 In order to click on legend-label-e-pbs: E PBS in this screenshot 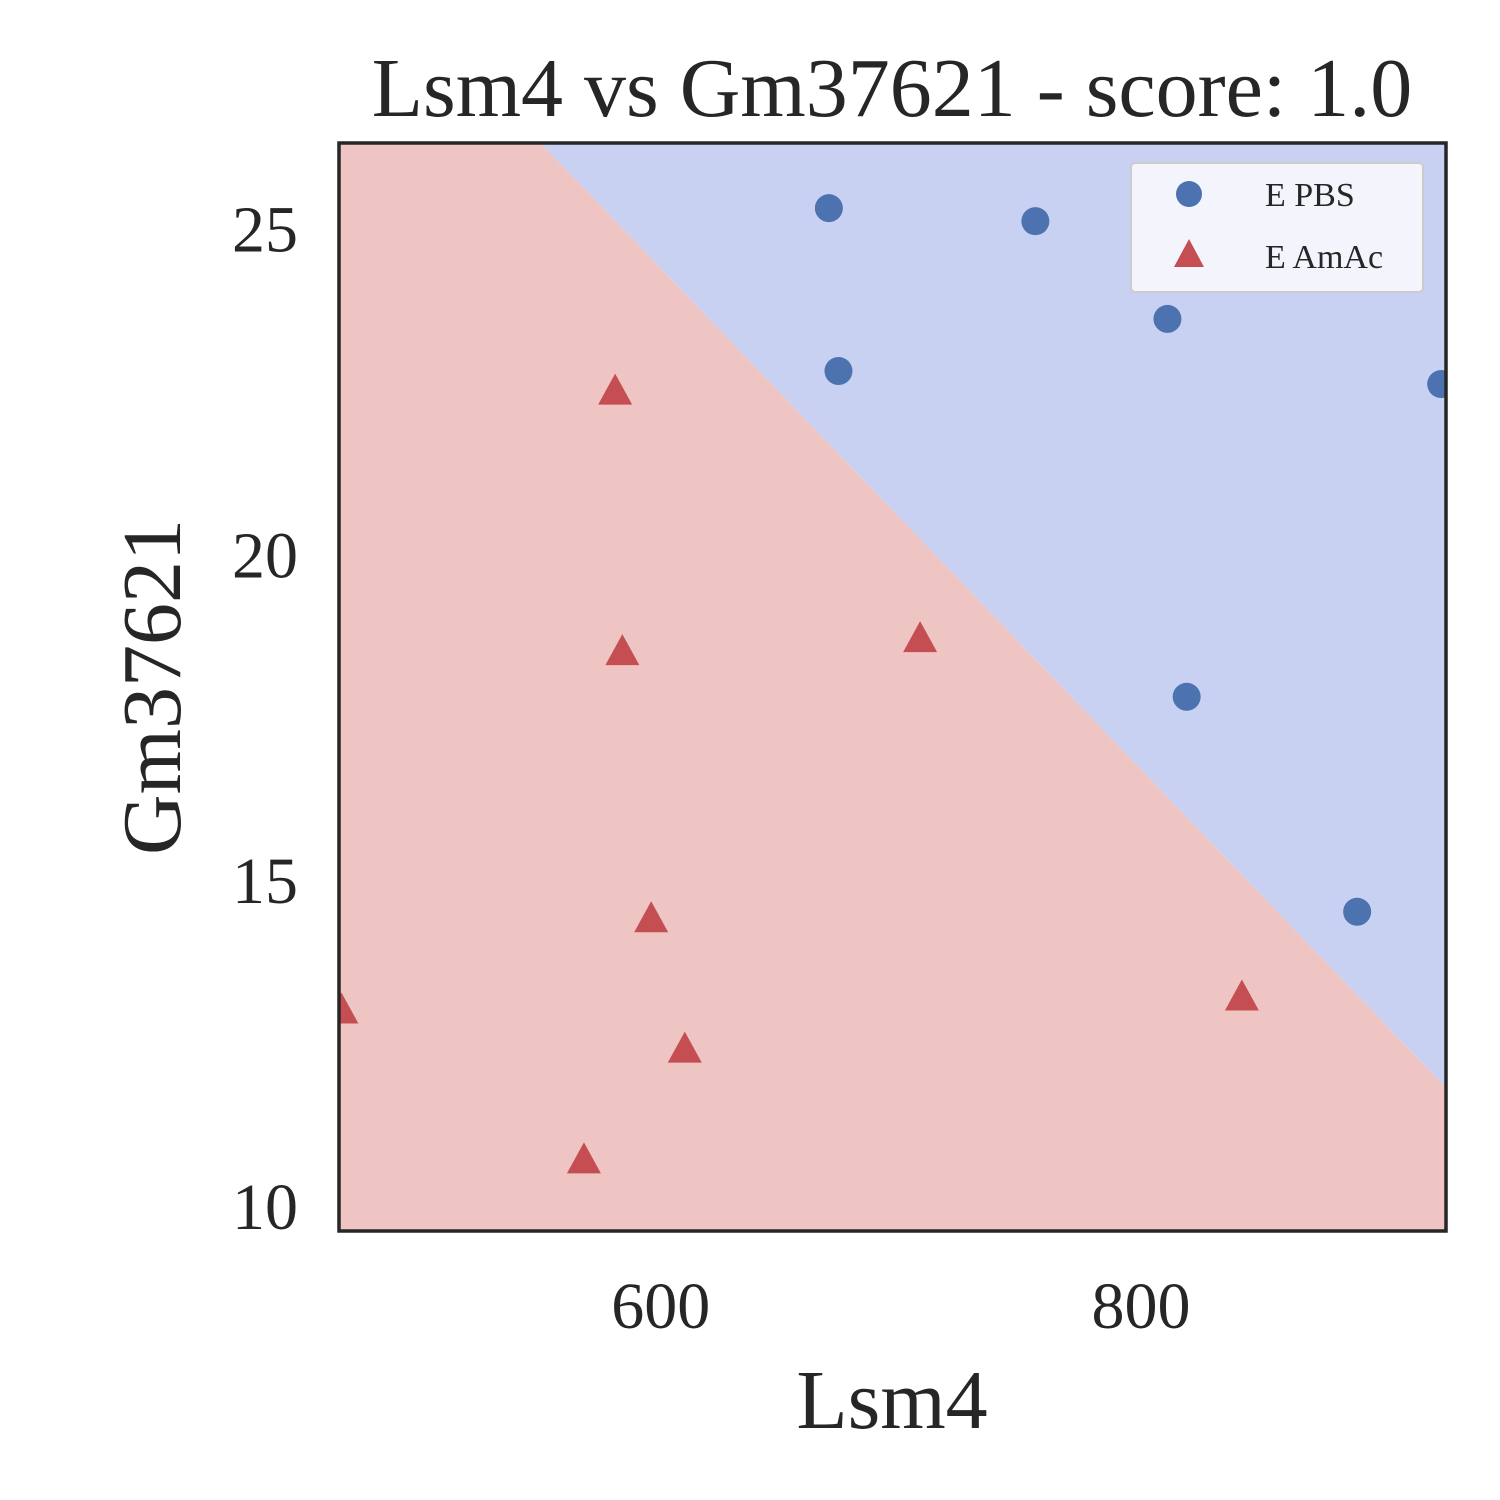, I will do `click(1310, 195)`.